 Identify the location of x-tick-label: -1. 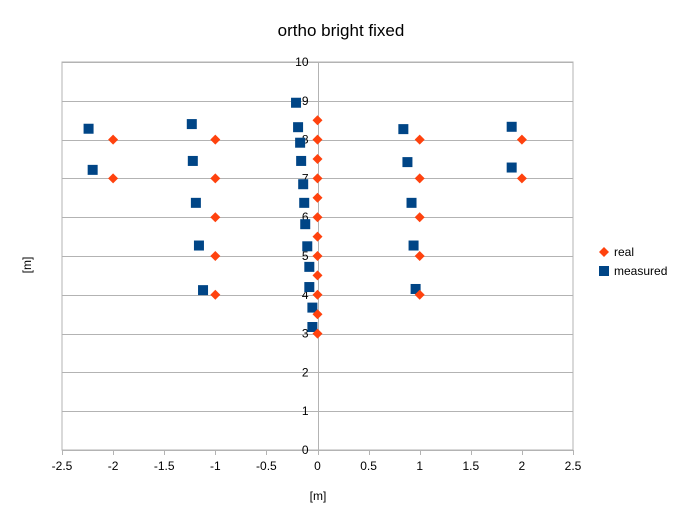
(215, 466).